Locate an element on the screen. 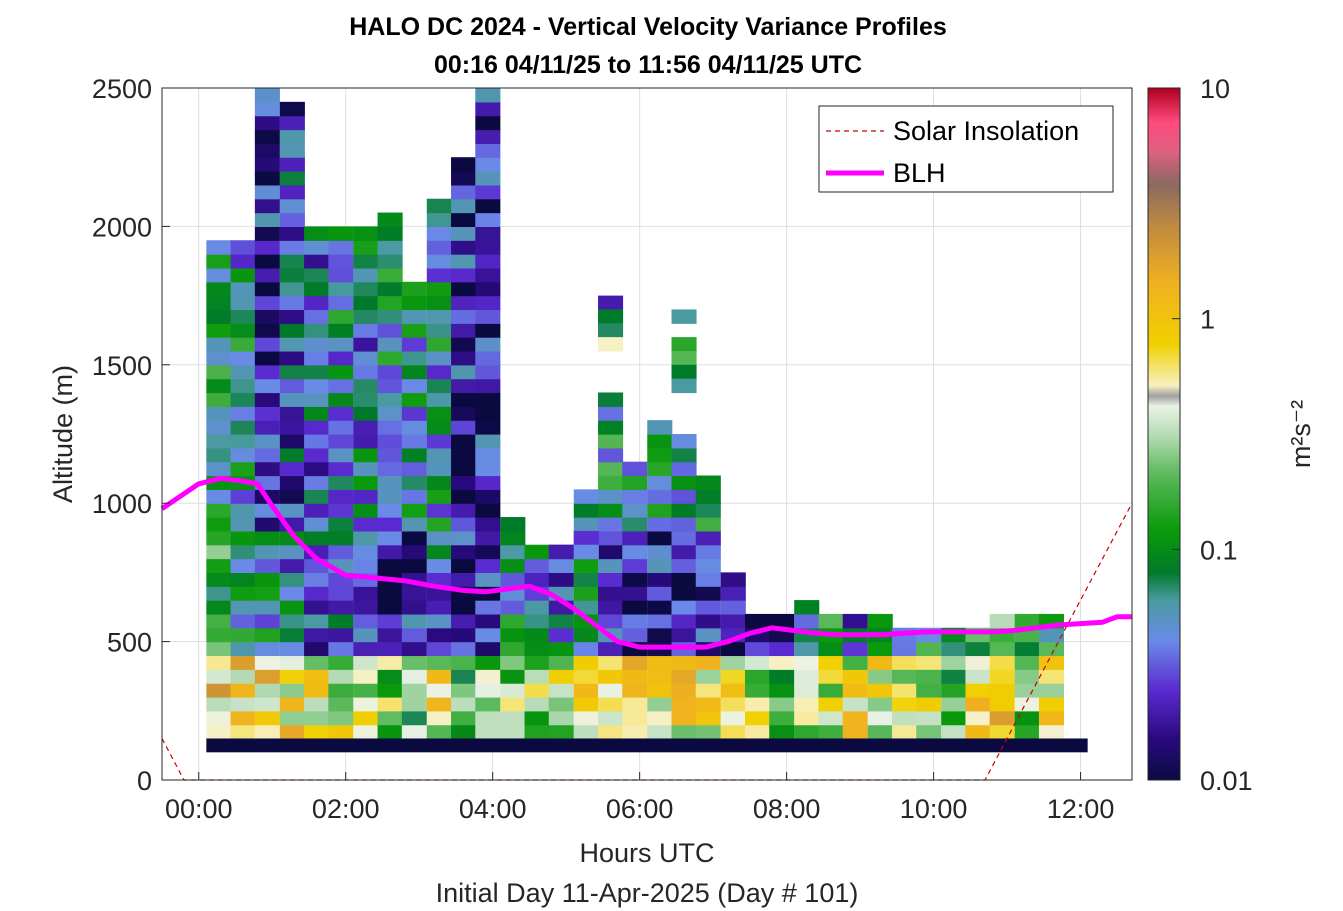 Image resolution: width=1343 pixels, height=911 pixels. x-tick-label: 10:00 is located at coordinates (934, 809).